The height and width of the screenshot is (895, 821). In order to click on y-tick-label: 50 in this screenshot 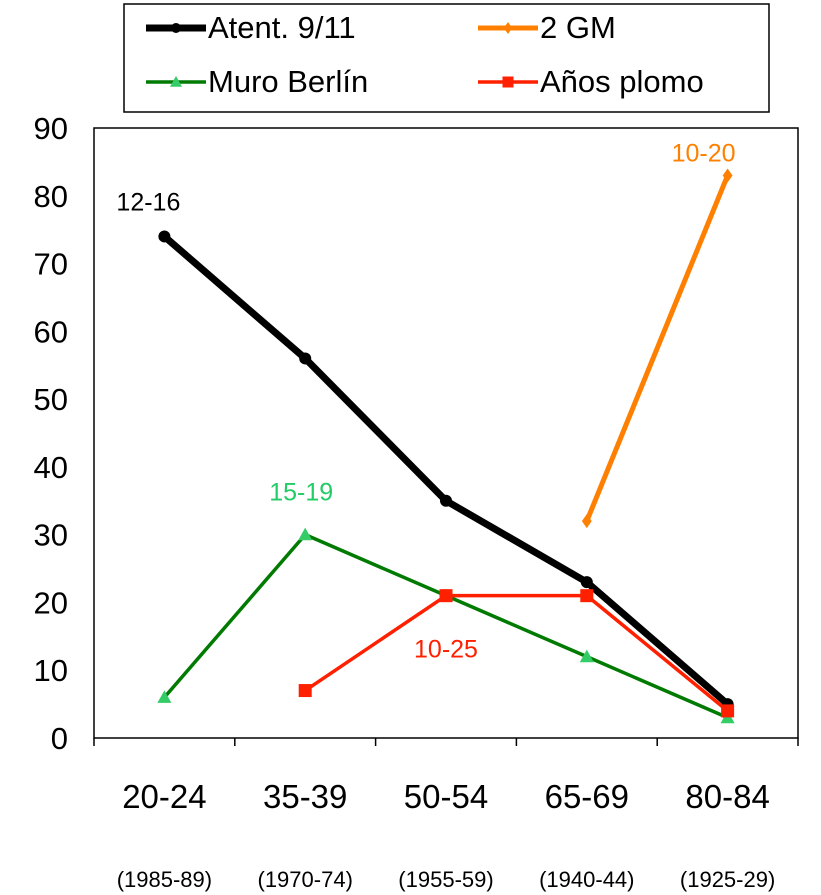, I will do `click(51, 399)`.